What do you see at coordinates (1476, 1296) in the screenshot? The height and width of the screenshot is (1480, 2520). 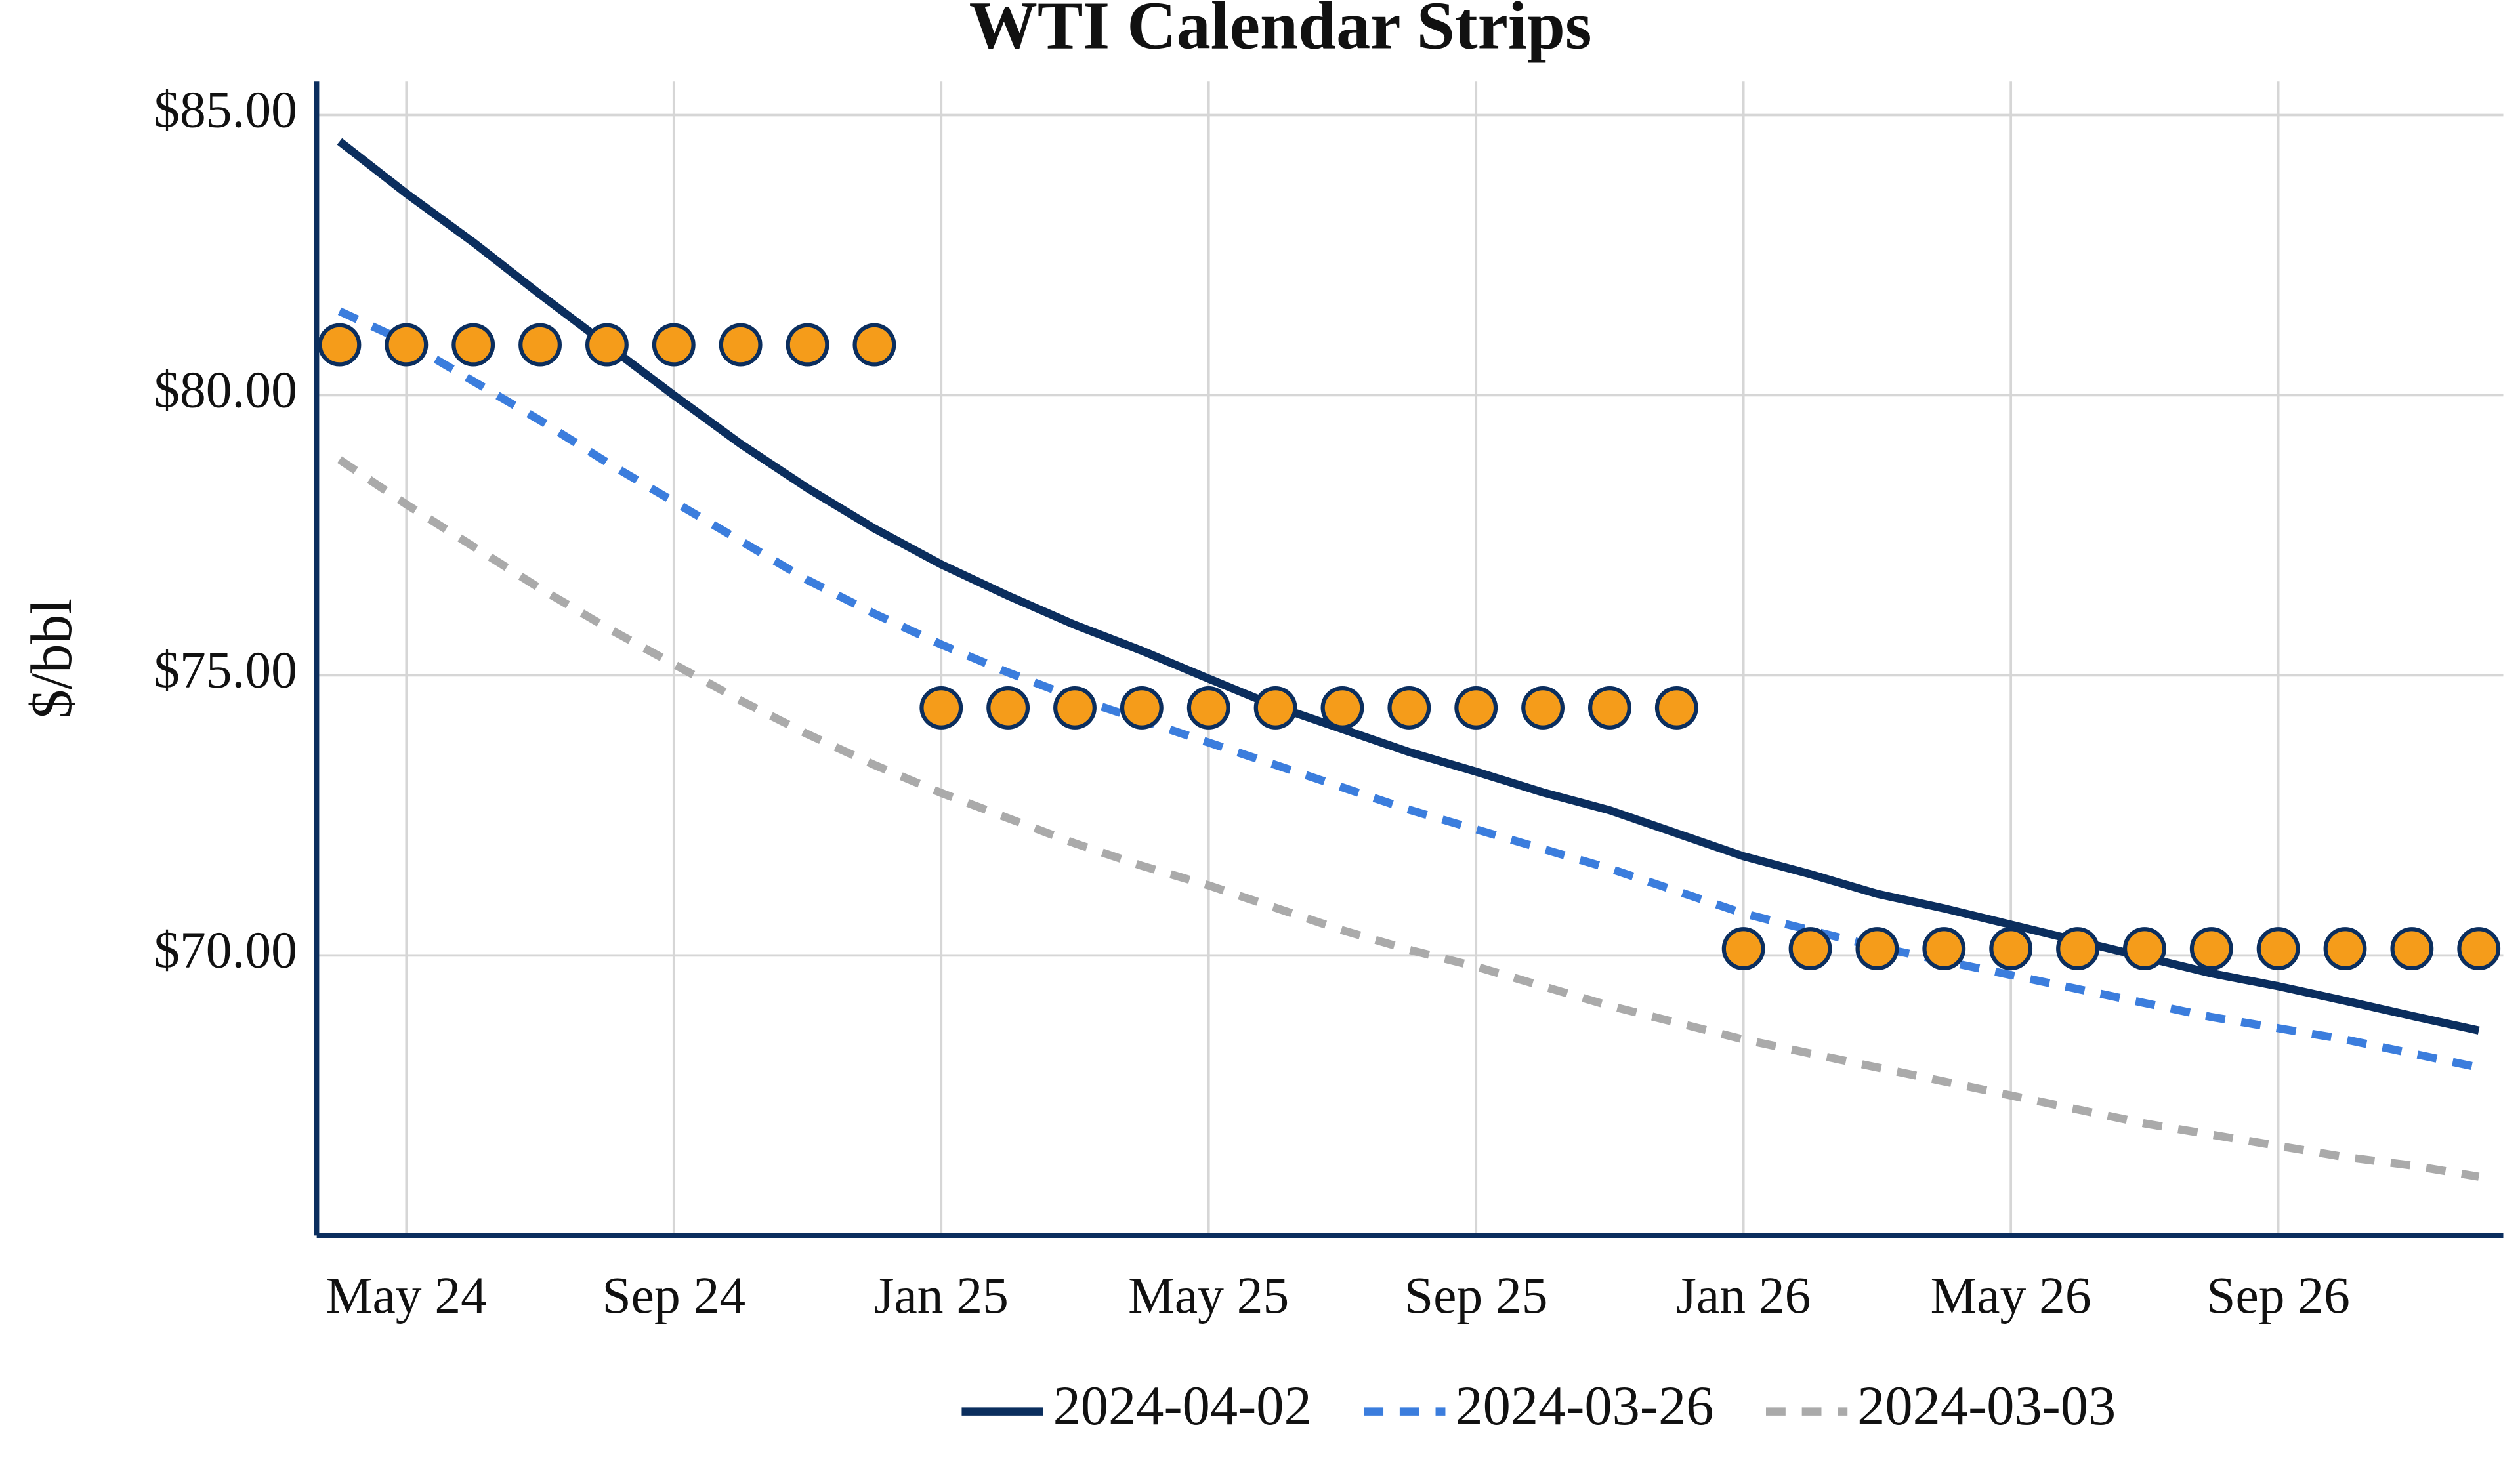 I see `x-tick-label: Sep 25` at bounding box center [1476, 1296].